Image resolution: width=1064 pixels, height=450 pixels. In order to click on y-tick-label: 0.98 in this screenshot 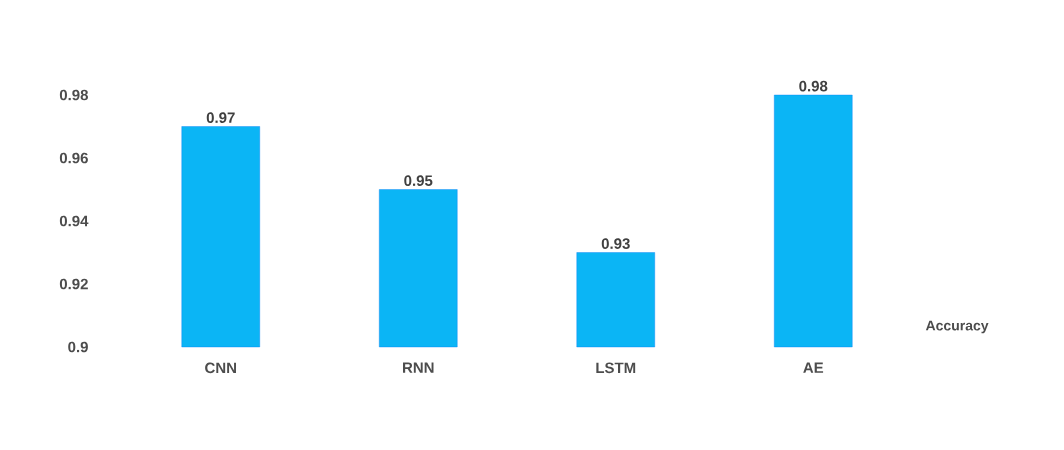, I will do `click(73, 95)`.